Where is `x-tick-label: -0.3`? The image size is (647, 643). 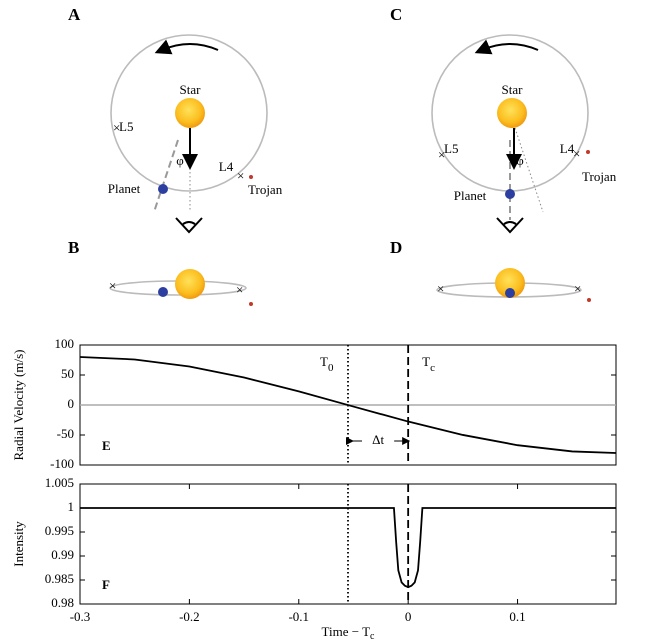 x-tick-label: -0.3 is located at coordinates (80, 616).